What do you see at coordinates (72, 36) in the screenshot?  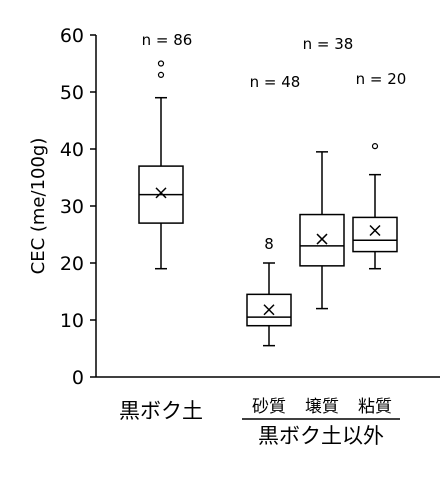 I see `y-tick-label: 60` at bounding box center [72, 36].